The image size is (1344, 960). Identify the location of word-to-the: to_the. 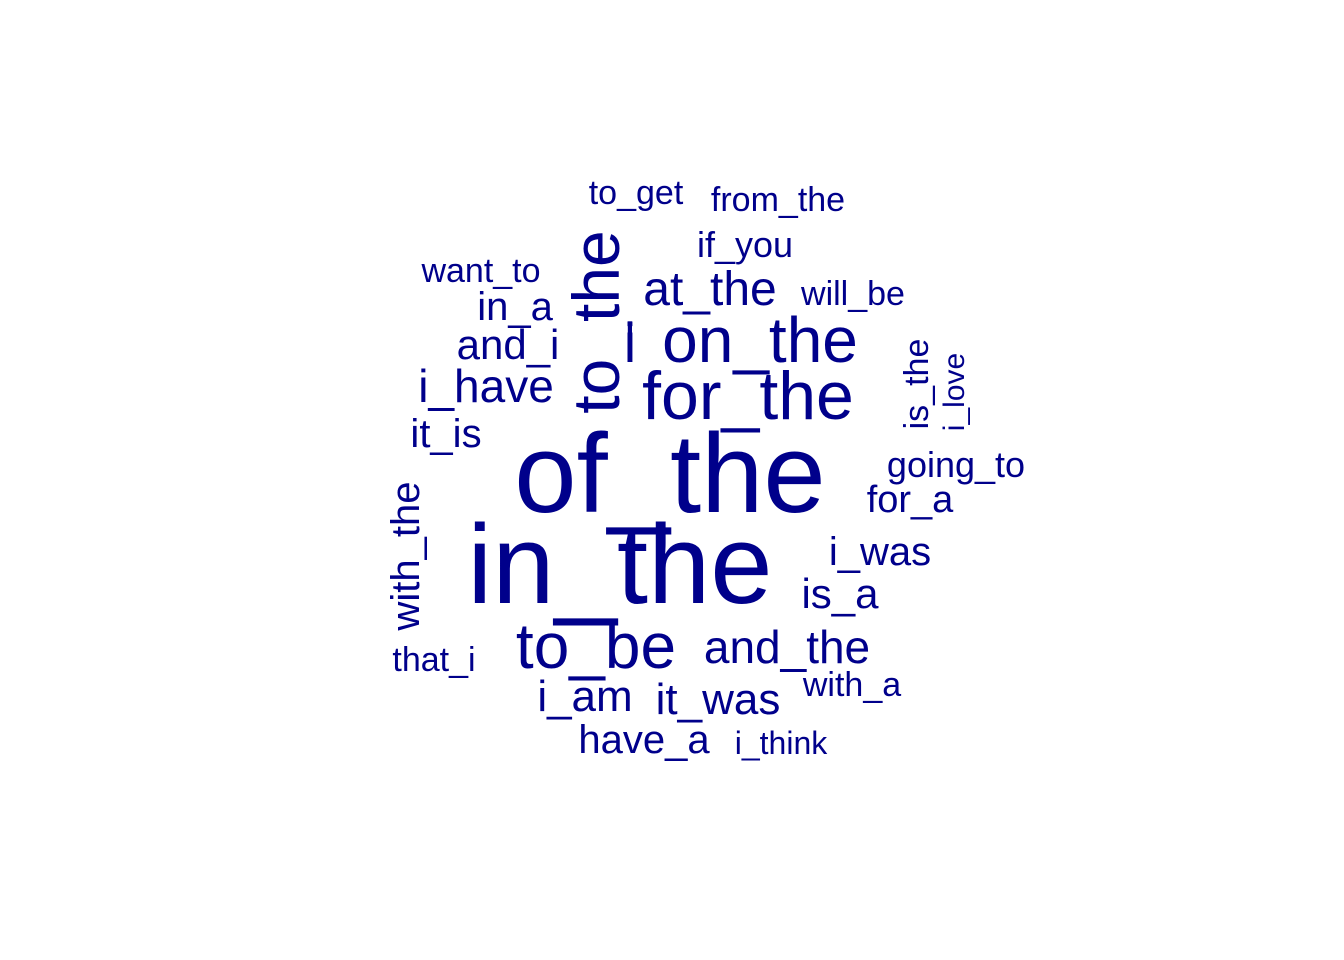
(596, 322).